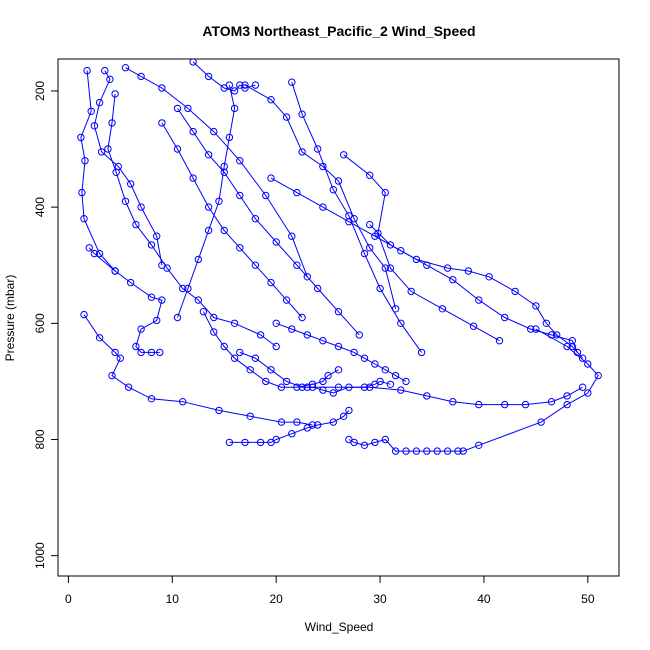  I want to click on x-tick-label: 50, so click(588, 599).